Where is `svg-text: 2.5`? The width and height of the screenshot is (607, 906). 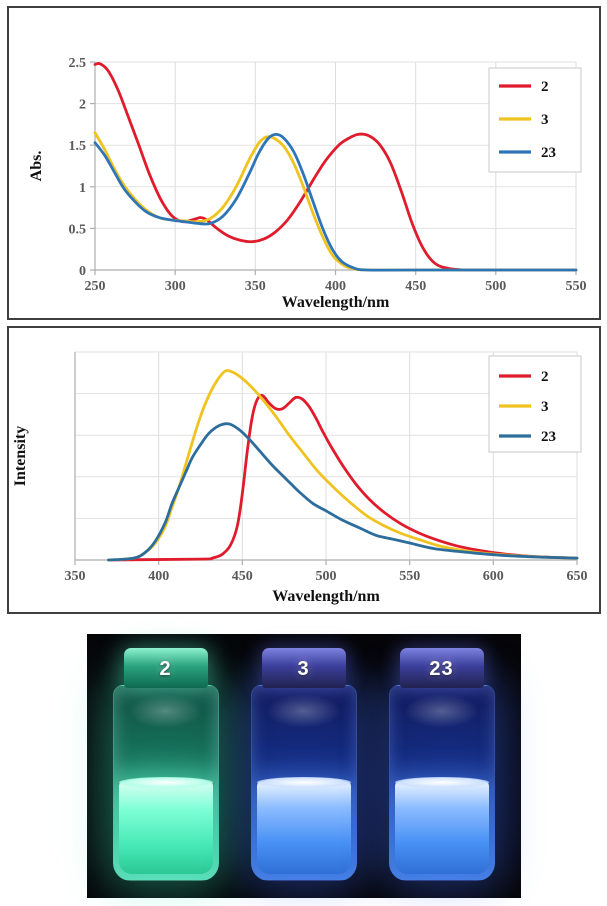 svg-text: 2.5 is located at coordinates (78, 63).